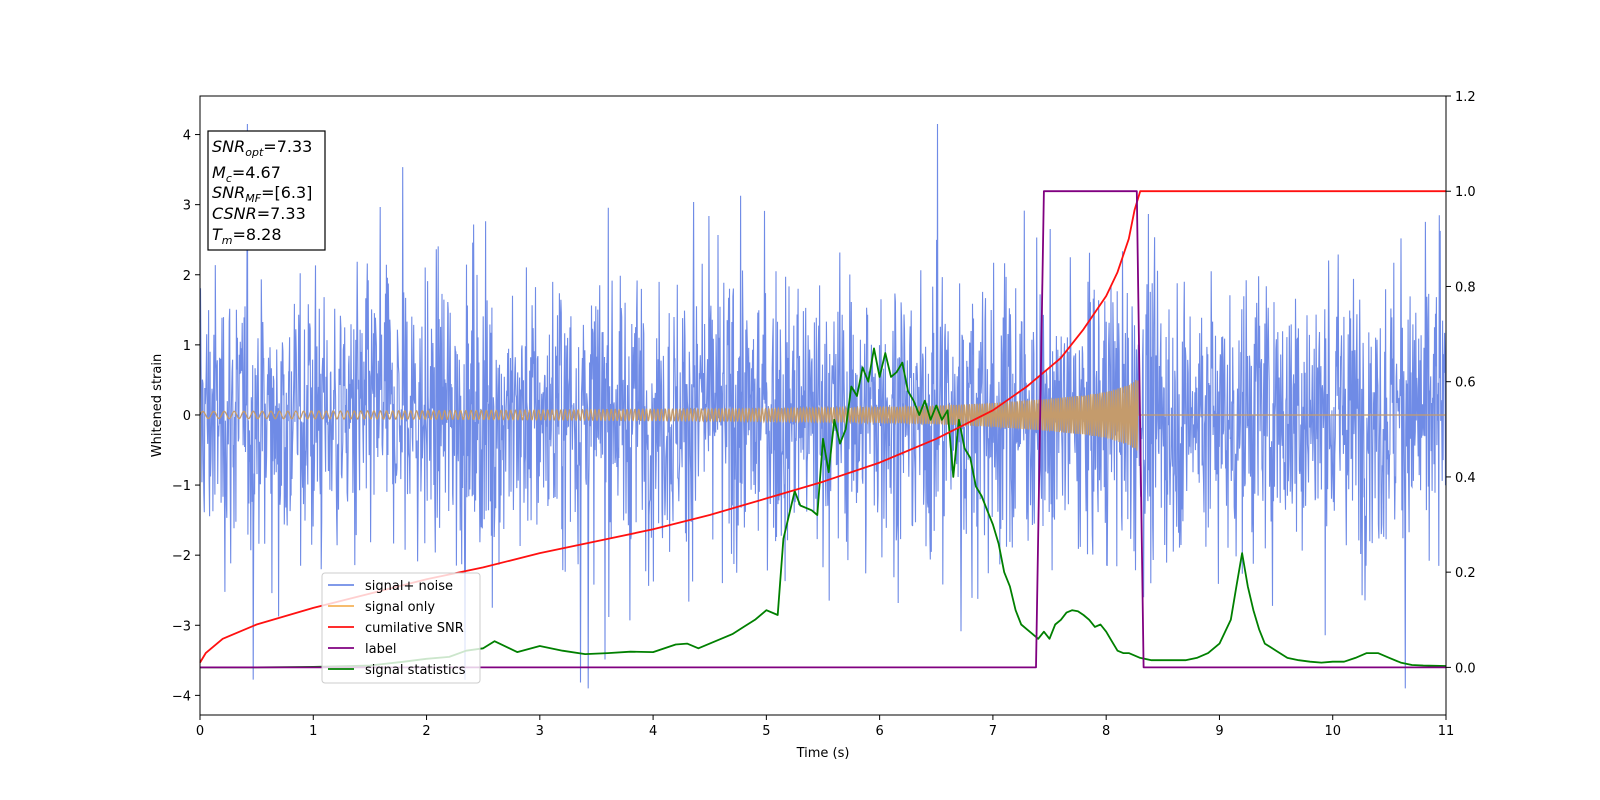 This screenshot has width=1600, height=800. I want to click on x-tick-label: 1, so click(313, 731).